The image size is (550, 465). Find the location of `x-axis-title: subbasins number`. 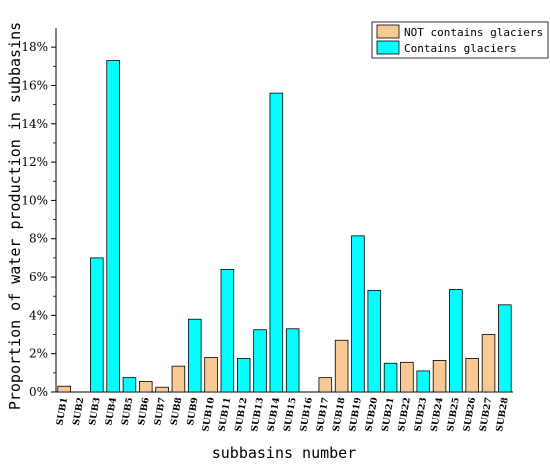

x-axis-title: subbasins number is located at coordinates (284, 453).